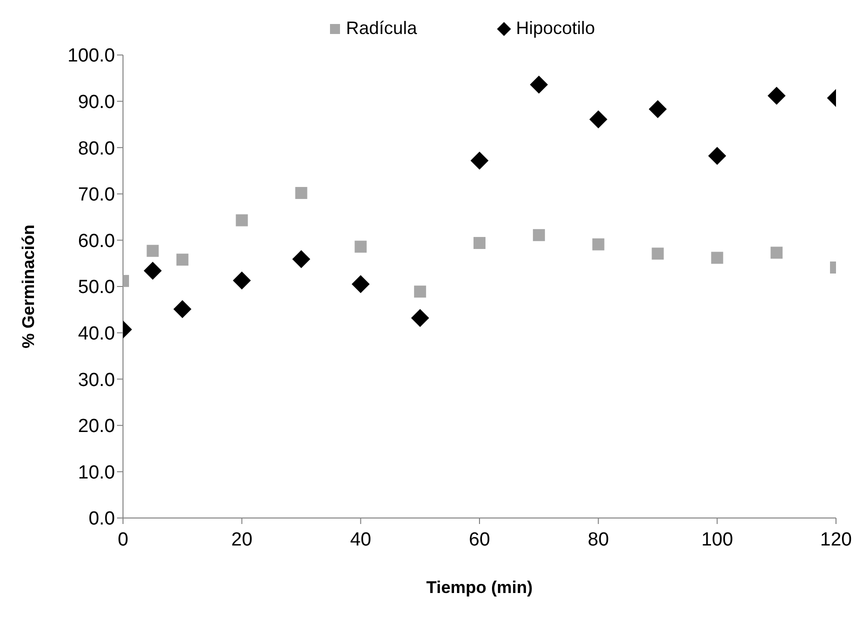 This screenshot has height=630, width=865. What do you see at coordinates (717, 539) in the screenshot?
I see `x-tick-label: 100` at bounding box center [717, 539].